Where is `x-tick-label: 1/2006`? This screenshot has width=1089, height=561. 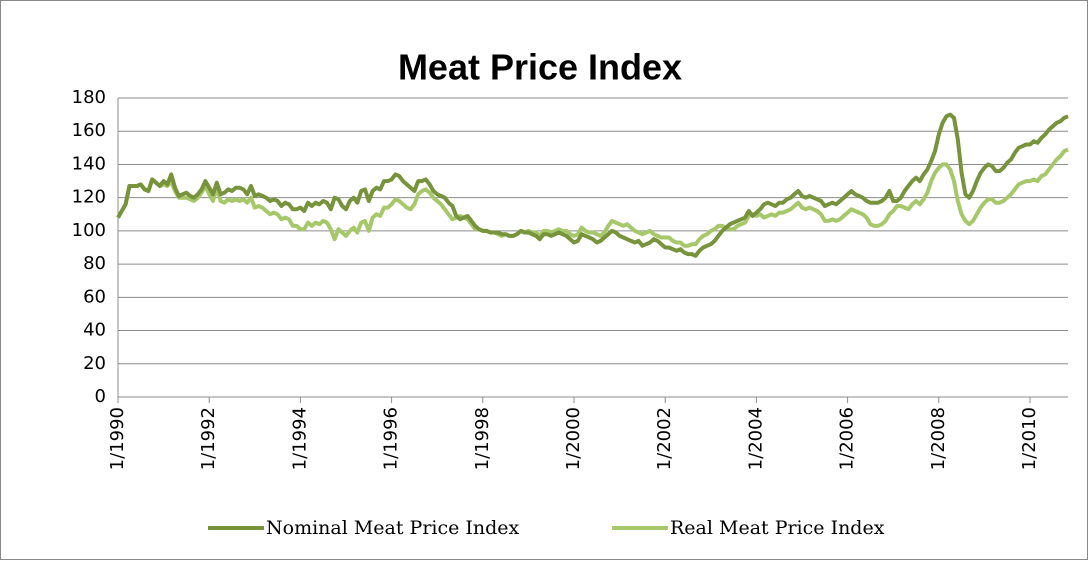 x-tick-label: 1/2006 is located at coordinates (847, 438).